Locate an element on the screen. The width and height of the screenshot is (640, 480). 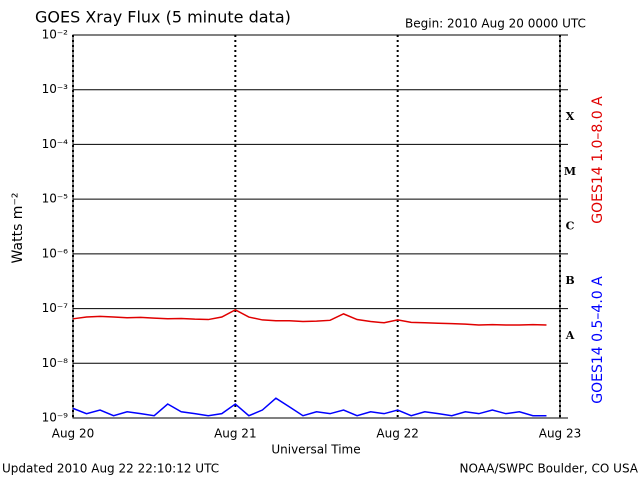
x-tick-label: Aug 21 is located at coordinates (235, 434).